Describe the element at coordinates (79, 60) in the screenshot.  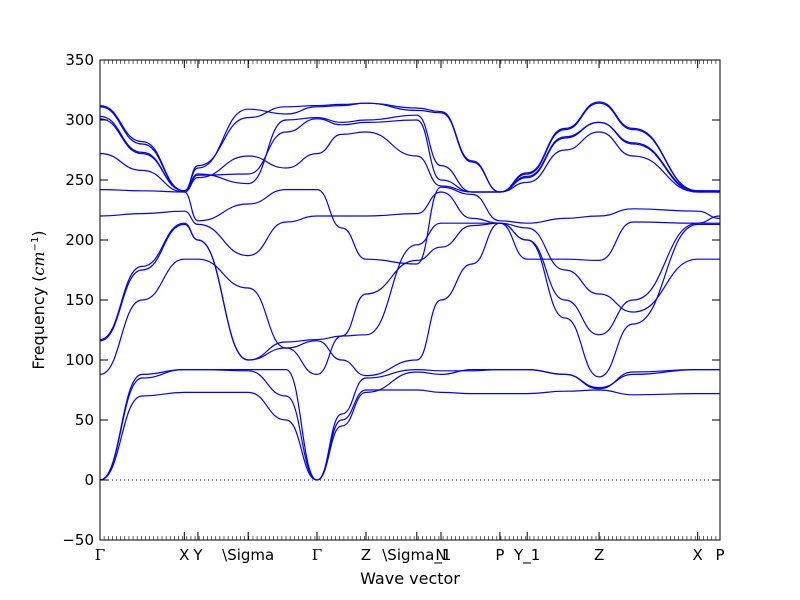
I see `y-tick-label: 350` at that location.